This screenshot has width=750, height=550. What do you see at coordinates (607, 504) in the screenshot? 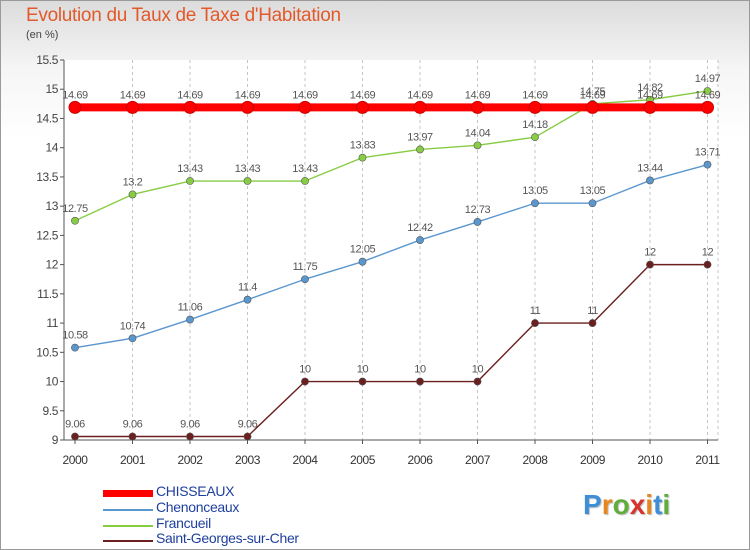
I see `logo-letter: r` at bounding box center [607, 504].